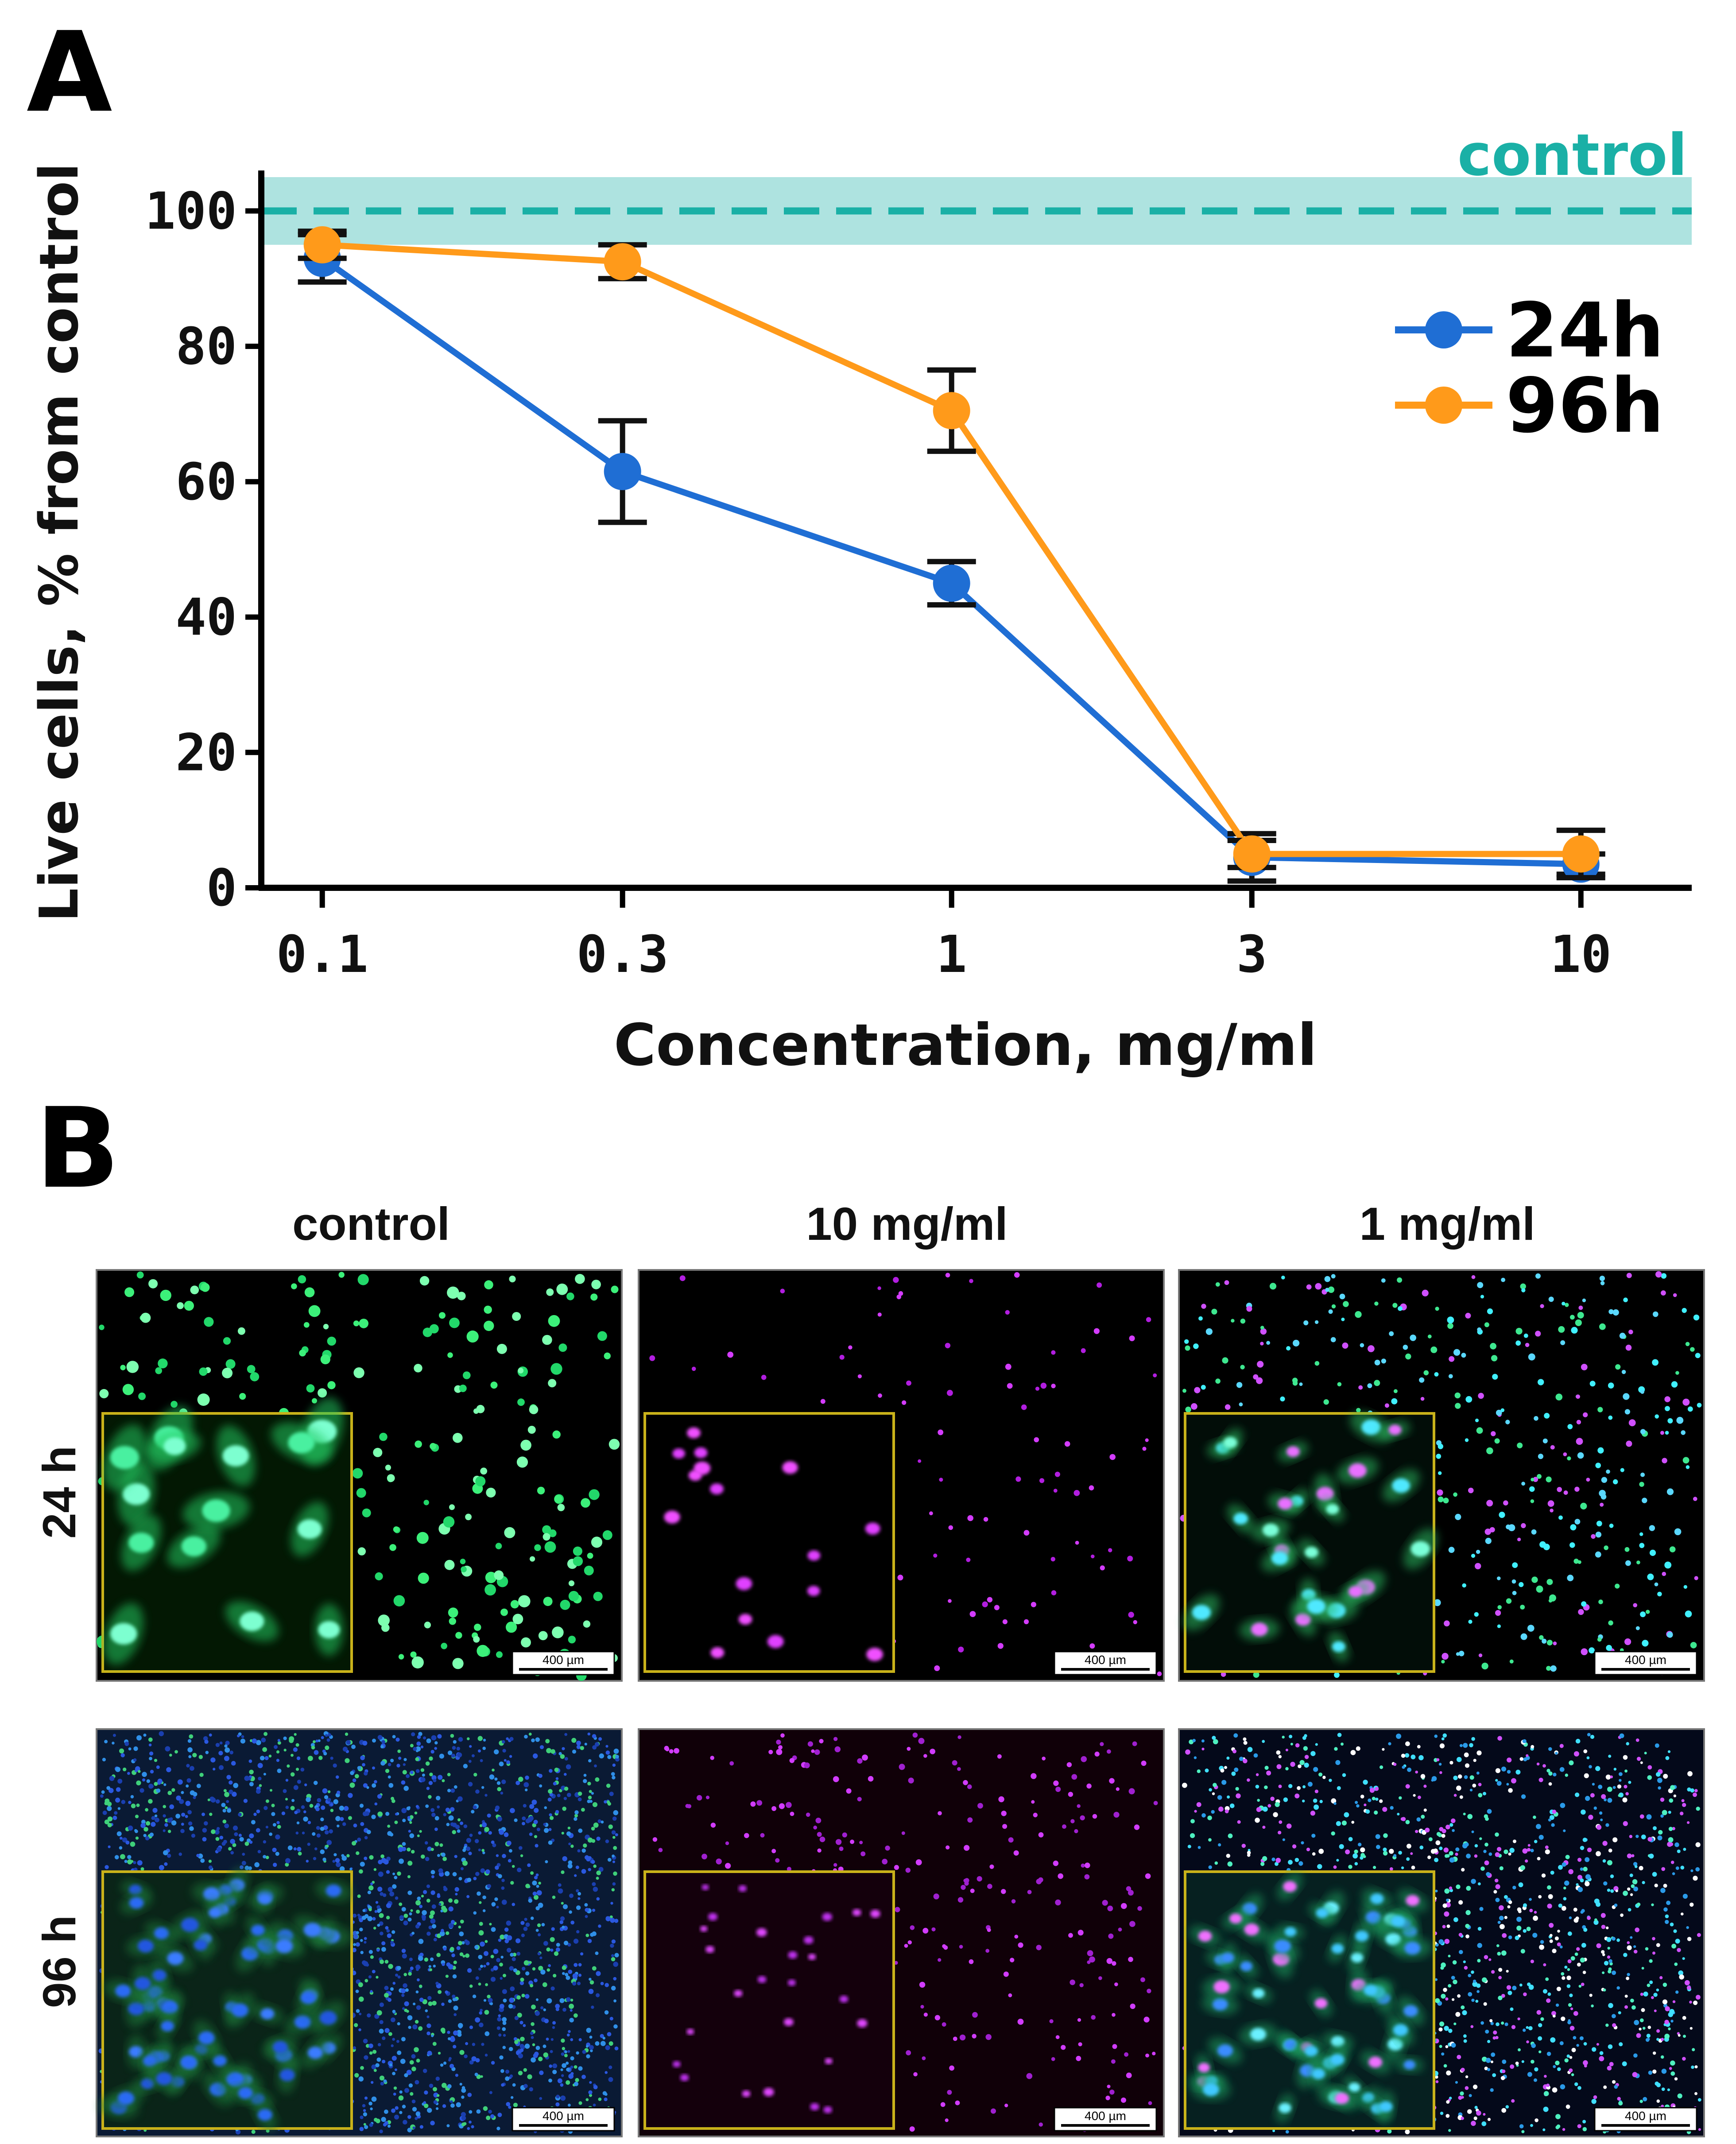 The image size is (1736, 2144). I want to click on micrograph-24h-control: 400 µm, so click(359, 1475).